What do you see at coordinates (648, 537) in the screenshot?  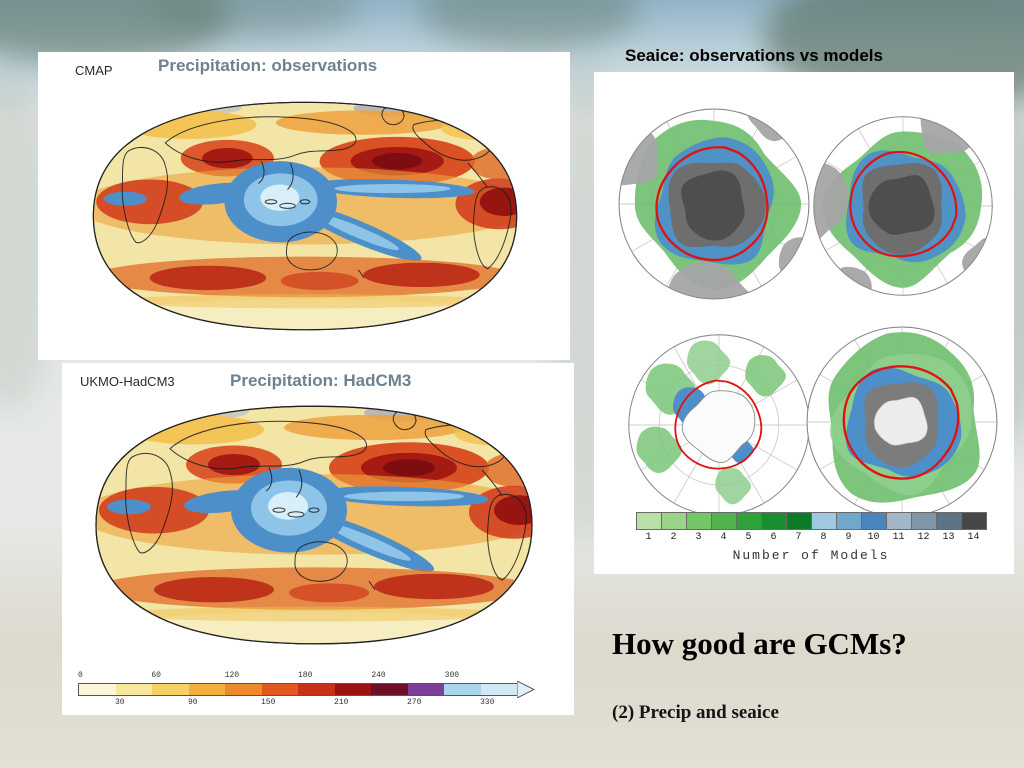 I see `legend-value: 1` at bounding box center [648, 537].